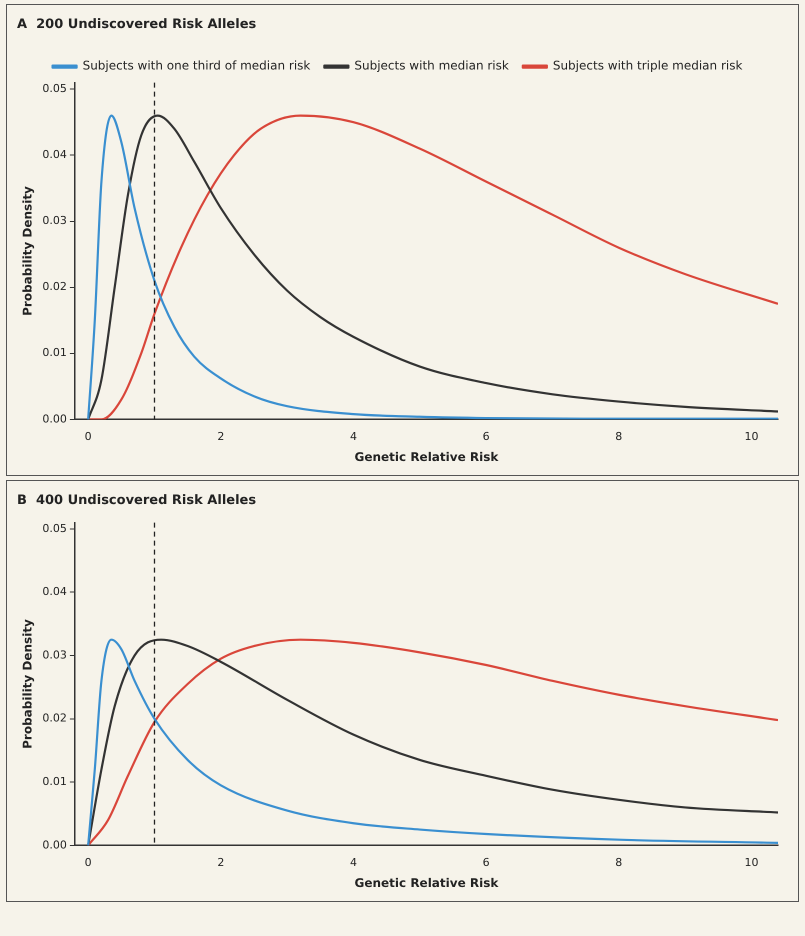 The height and width of the screenshot is (936, 805). Describe the element at coordinates (136, 500) in the screenshot. I see `chart-title: B 400 Undiscovered Risk Alleles` at that location.